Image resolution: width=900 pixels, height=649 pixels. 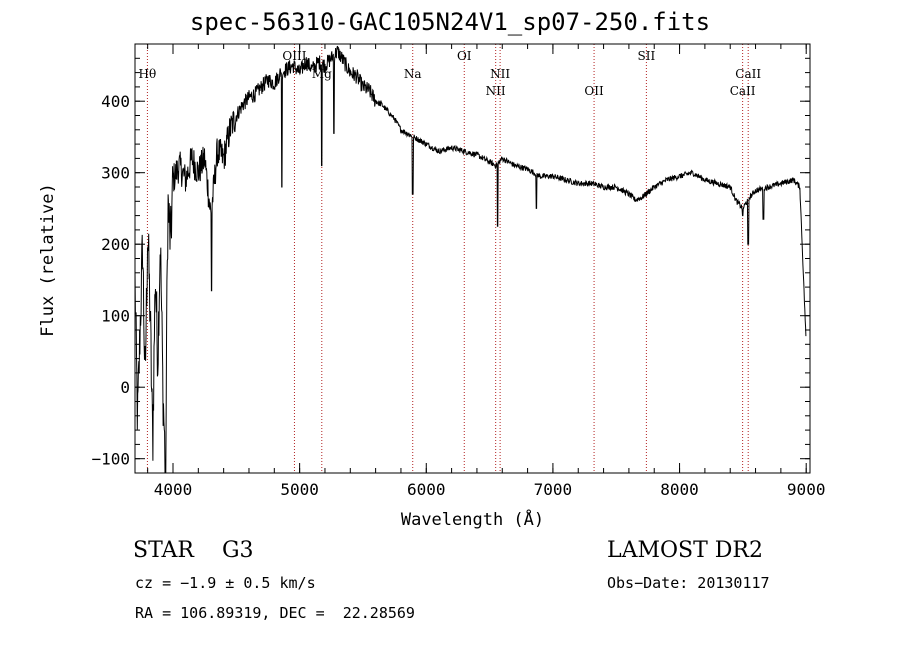 I want to click on spectral-line-label: Hθ, so click(x=148, y=74).